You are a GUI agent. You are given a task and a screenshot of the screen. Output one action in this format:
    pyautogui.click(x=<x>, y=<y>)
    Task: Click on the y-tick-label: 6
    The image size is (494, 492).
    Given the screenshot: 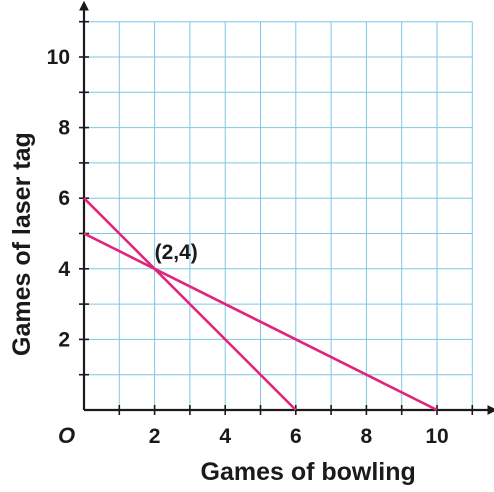 What is the action you would take?
    pyautogui.click(x=64, y=198)
    